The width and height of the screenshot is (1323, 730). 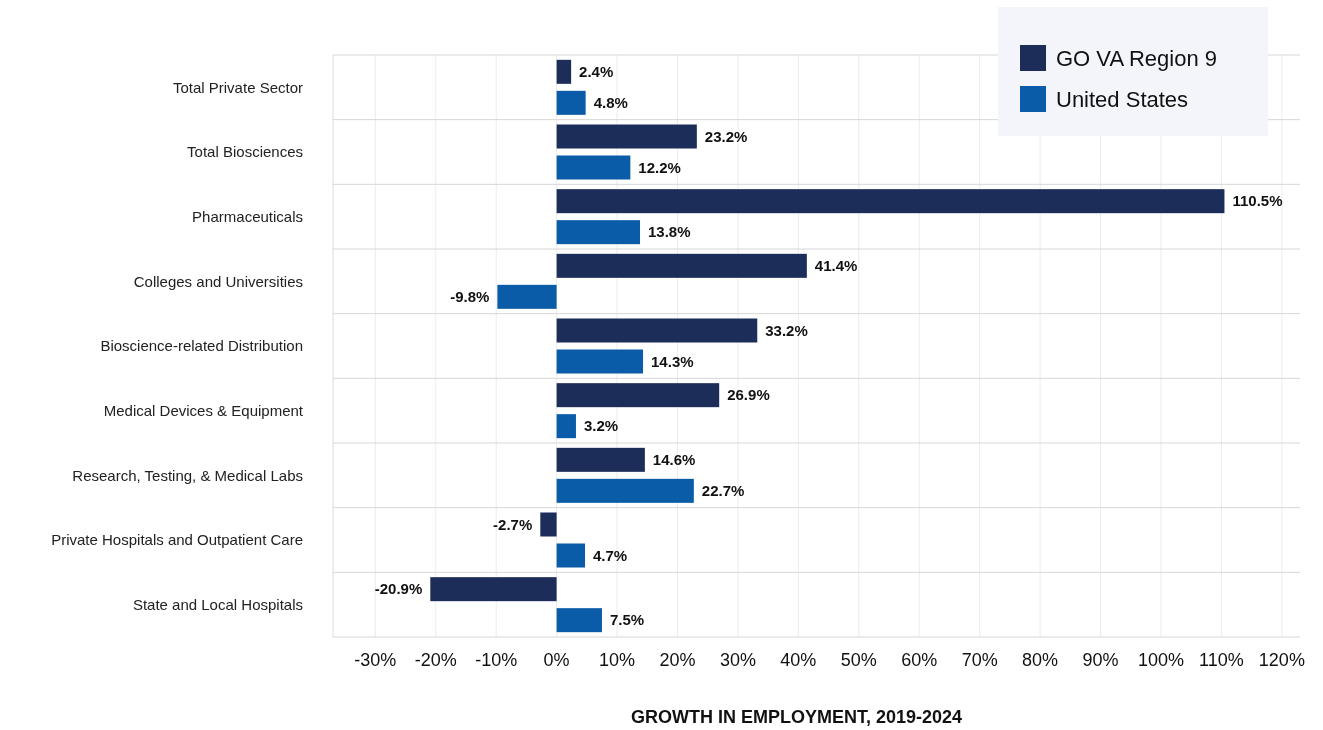 What do you see at coordinates (610, 103) in the screenshot?
I see `data-label: 4.8%` at bounding box center [610, 103].